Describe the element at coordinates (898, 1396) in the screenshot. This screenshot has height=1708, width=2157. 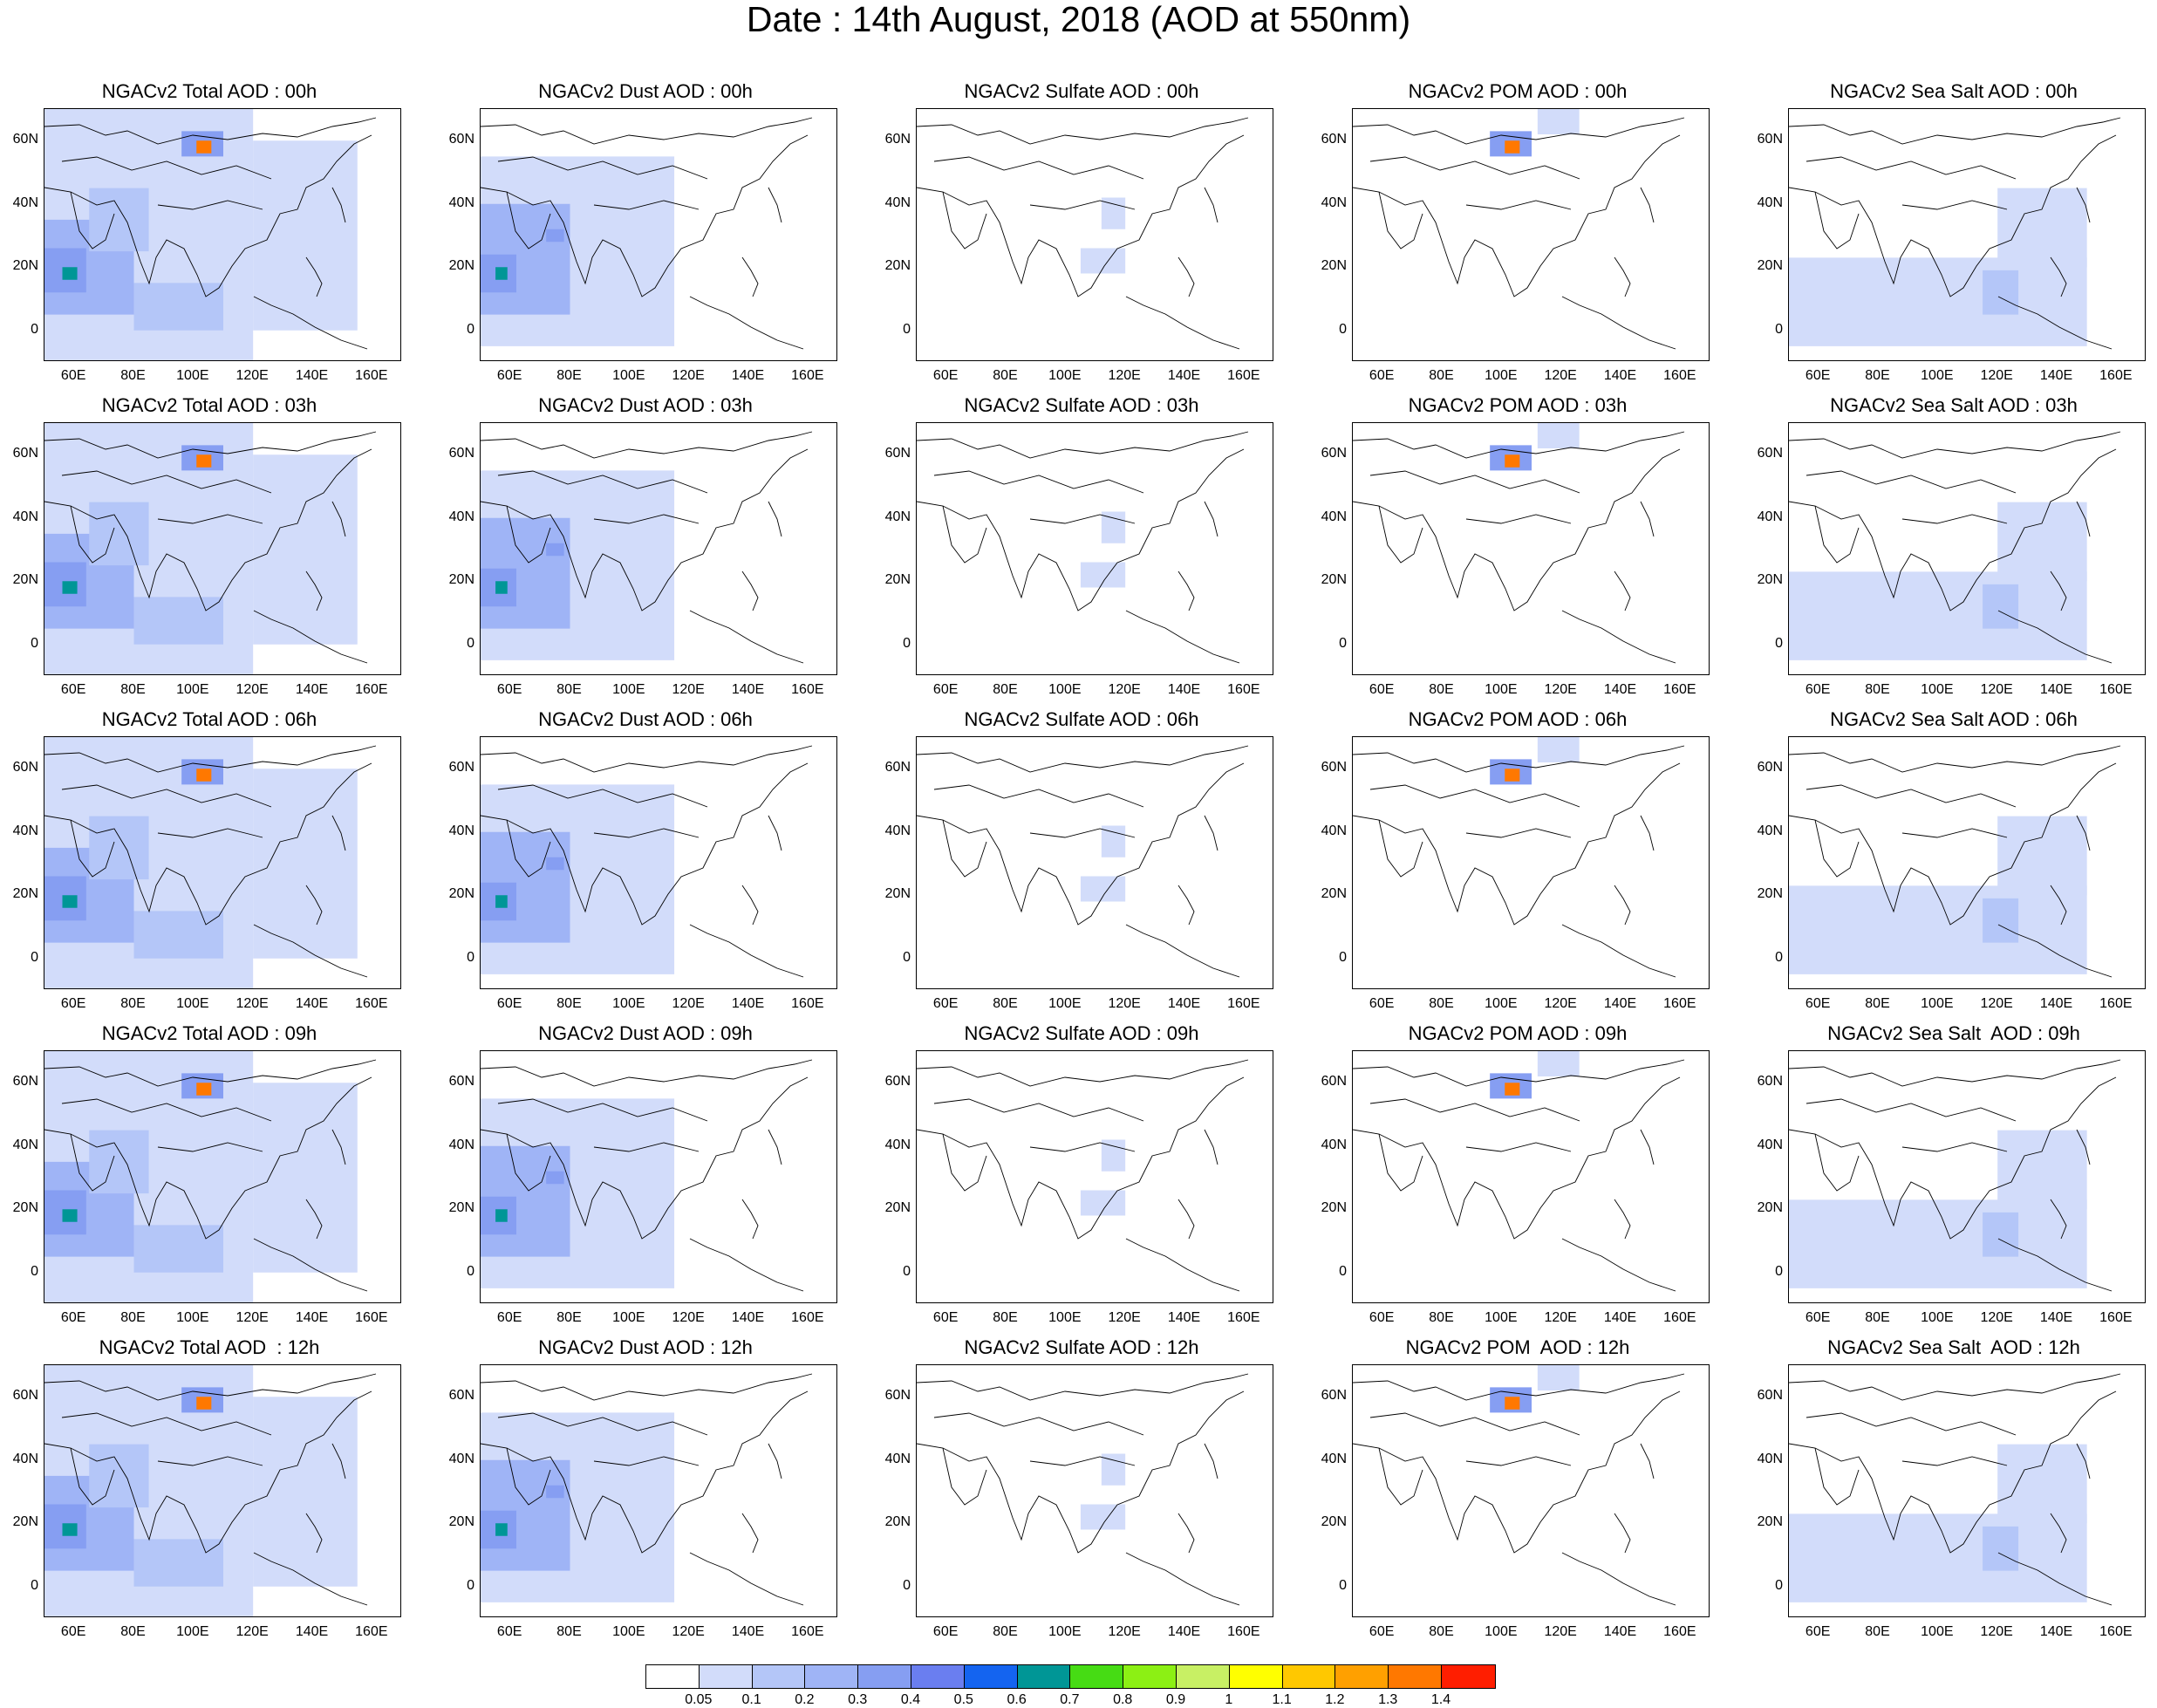
I see `lat-tick-label: 60N` at that location.